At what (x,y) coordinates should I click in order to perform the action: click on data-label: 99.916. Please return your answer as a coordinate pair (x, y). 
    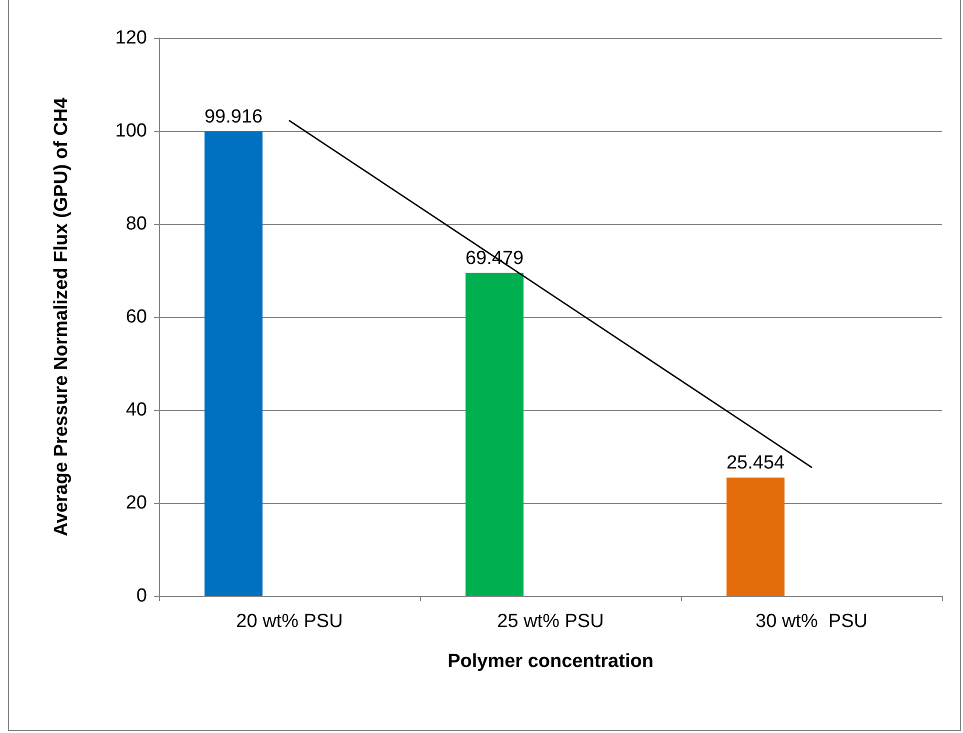
    Looking at the image, I should click on (233, 117).